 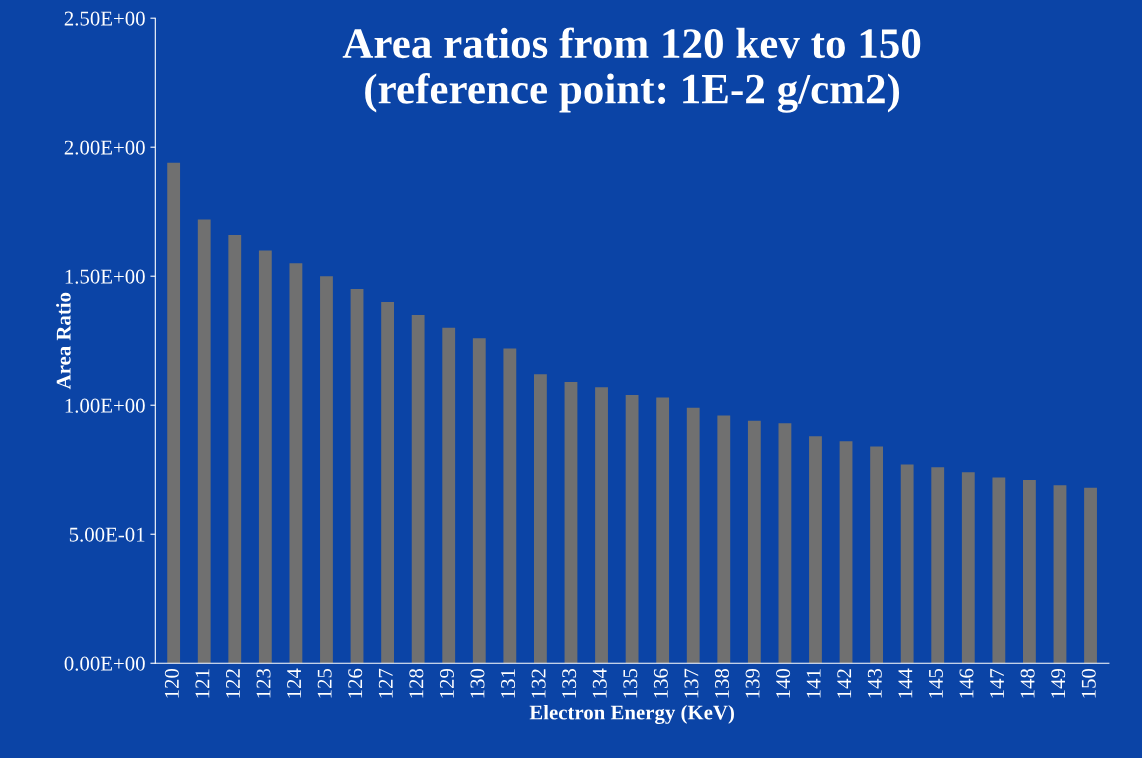 I want to click on x-tick-label: 145, so click(x=935, y=683).